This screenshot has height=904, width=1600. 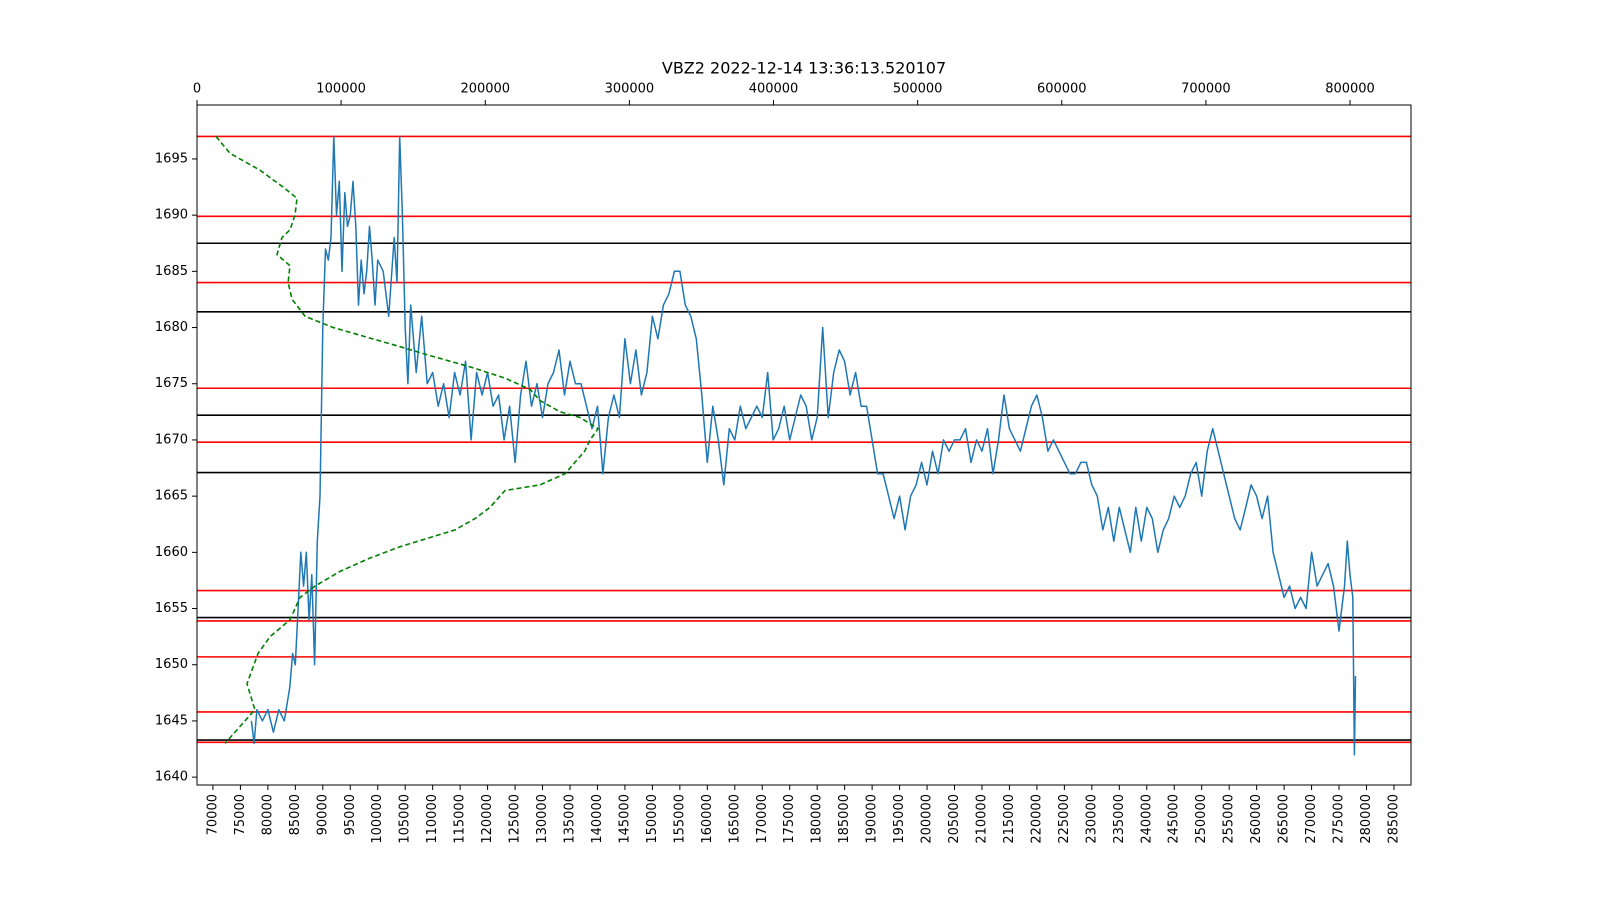 What do you see at coordinates (1339, 819) in the screenshot?
I see `x-tick-label: 275000` at bounding box center [1339, 819].